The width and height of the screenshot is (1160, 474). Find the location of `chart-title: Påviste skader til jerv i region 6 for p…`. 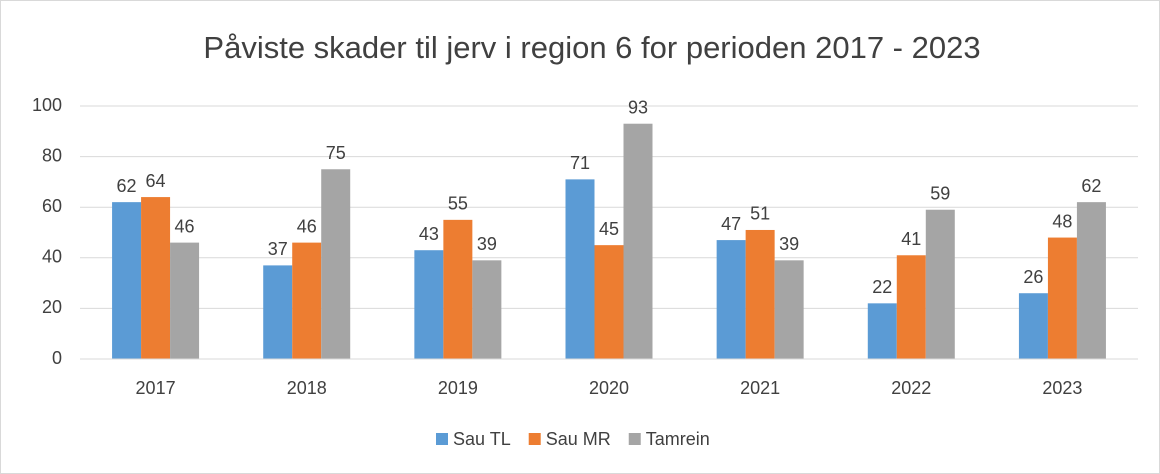

chart-title: Påviste skader til jerv i region 6 for p… is located at coordinates (591, 47).